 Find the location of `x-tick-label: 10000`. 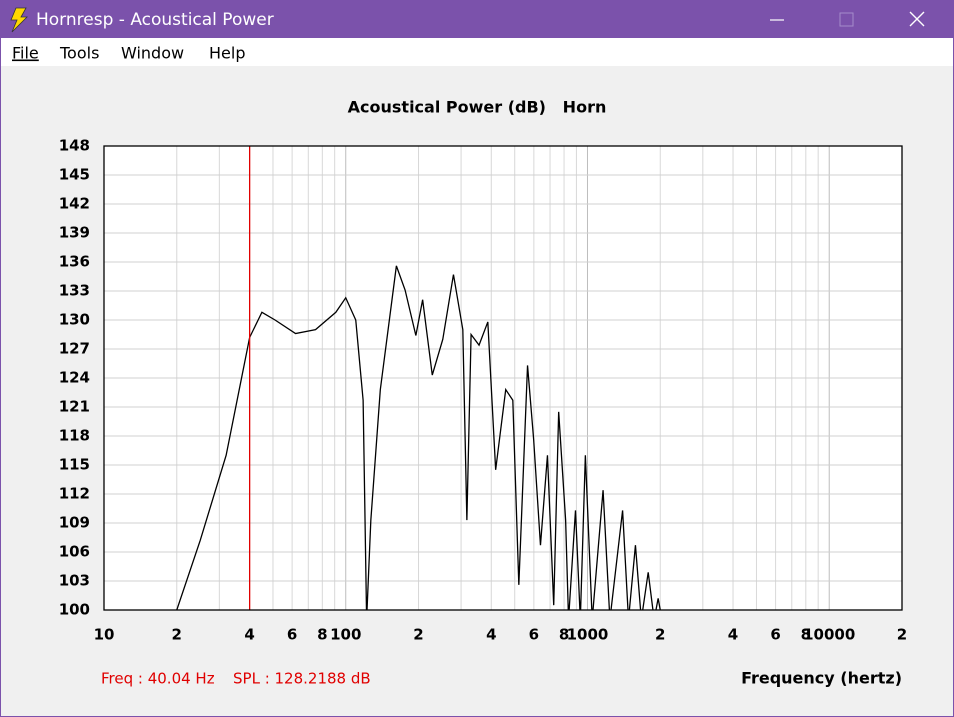

x-tick-label: 10000 is located at coordinates (829, 635).